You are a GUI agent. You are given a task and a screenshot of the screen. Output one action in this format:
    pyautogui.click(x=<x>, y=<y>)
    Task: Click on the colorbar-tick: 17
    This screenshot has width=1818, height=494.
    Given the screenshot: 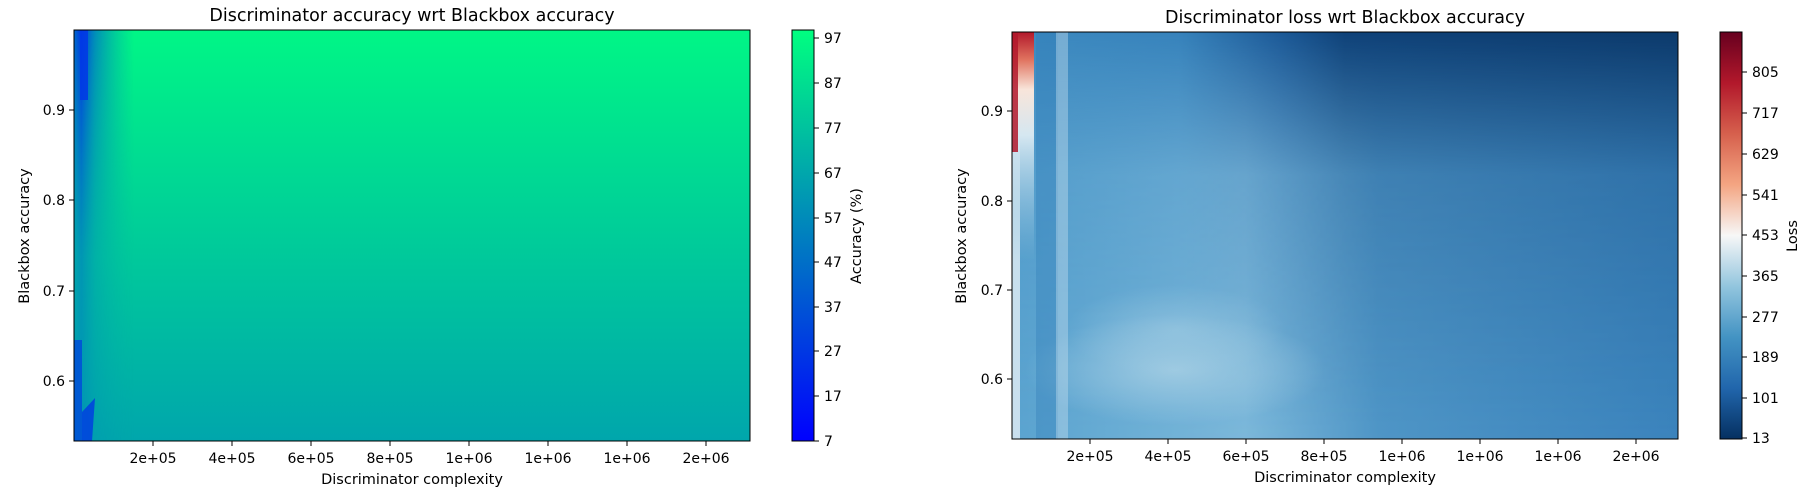 What is the action you would take?
    pyautogui.click(x=828, y=397)
    